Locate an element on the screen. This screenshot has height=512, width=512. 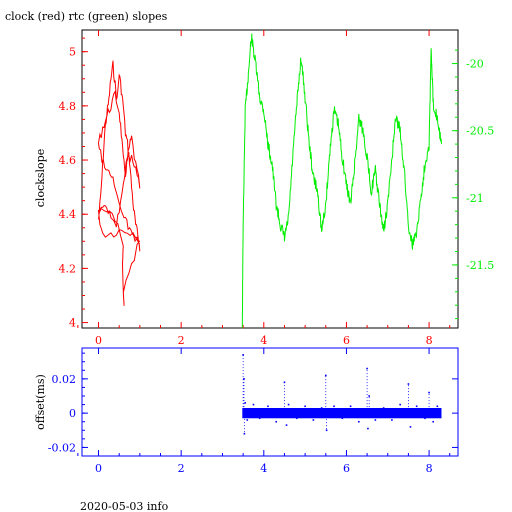
offset-y-tick-label: 0.02 is located at coordinates (64, 379).